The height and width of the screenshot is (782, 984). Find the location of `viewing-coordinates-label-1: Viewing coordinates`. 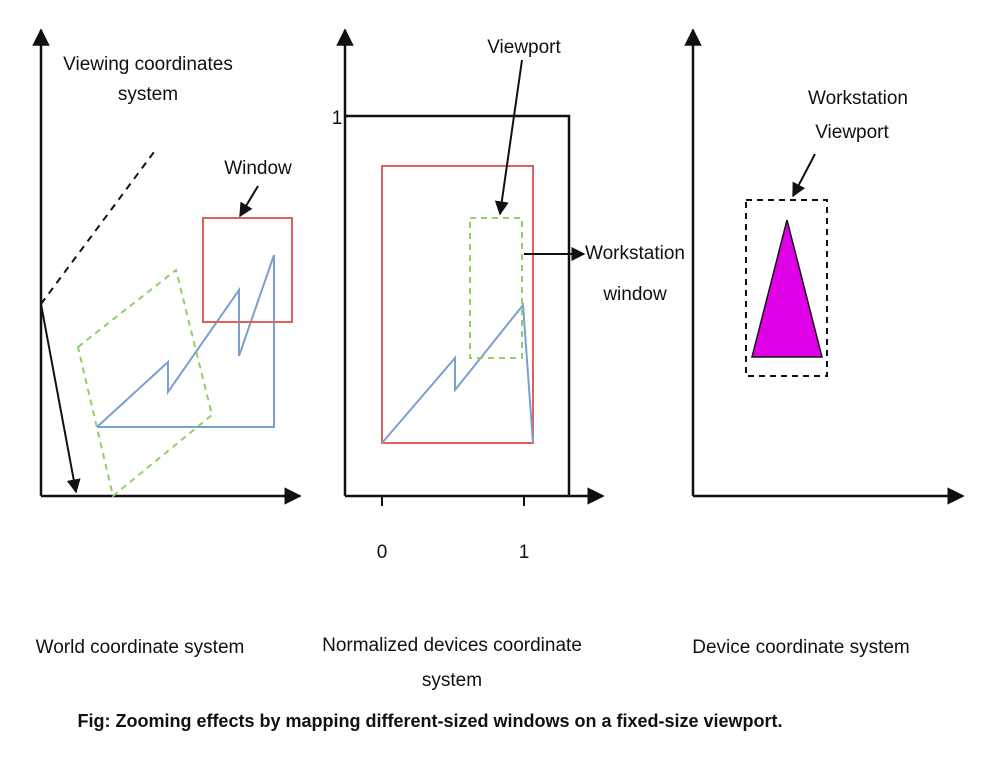

viewing-coordinates-label-1: Viewing coordinates is located at coordinates (148, 64).